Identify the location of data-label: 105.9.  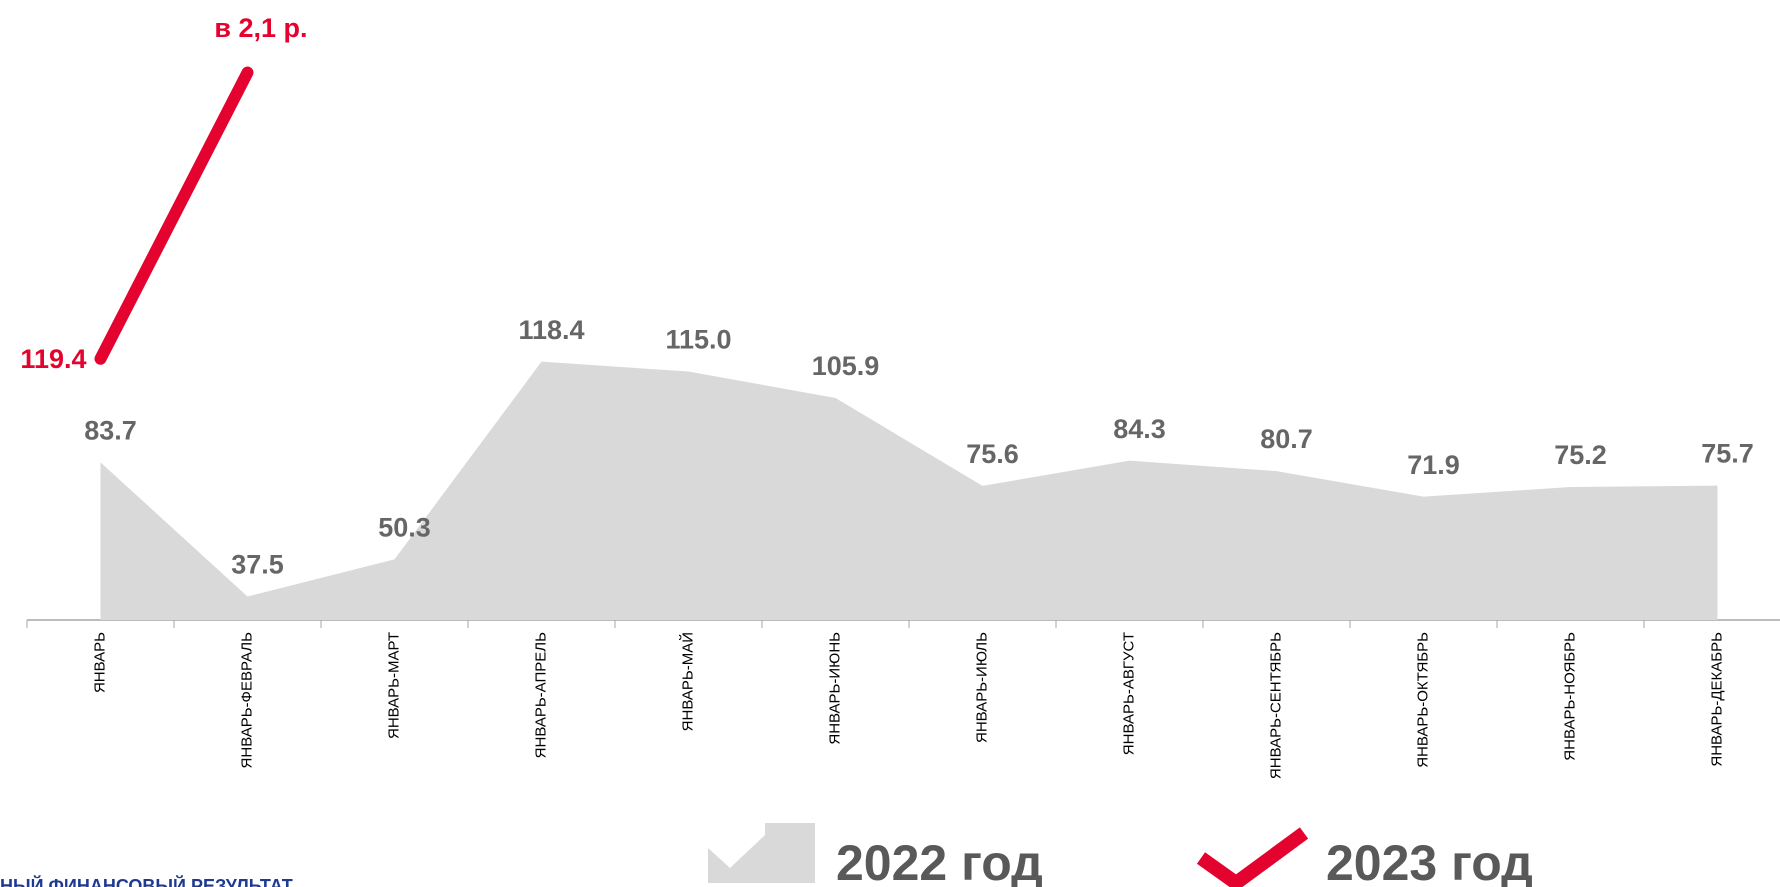
(846, 366).